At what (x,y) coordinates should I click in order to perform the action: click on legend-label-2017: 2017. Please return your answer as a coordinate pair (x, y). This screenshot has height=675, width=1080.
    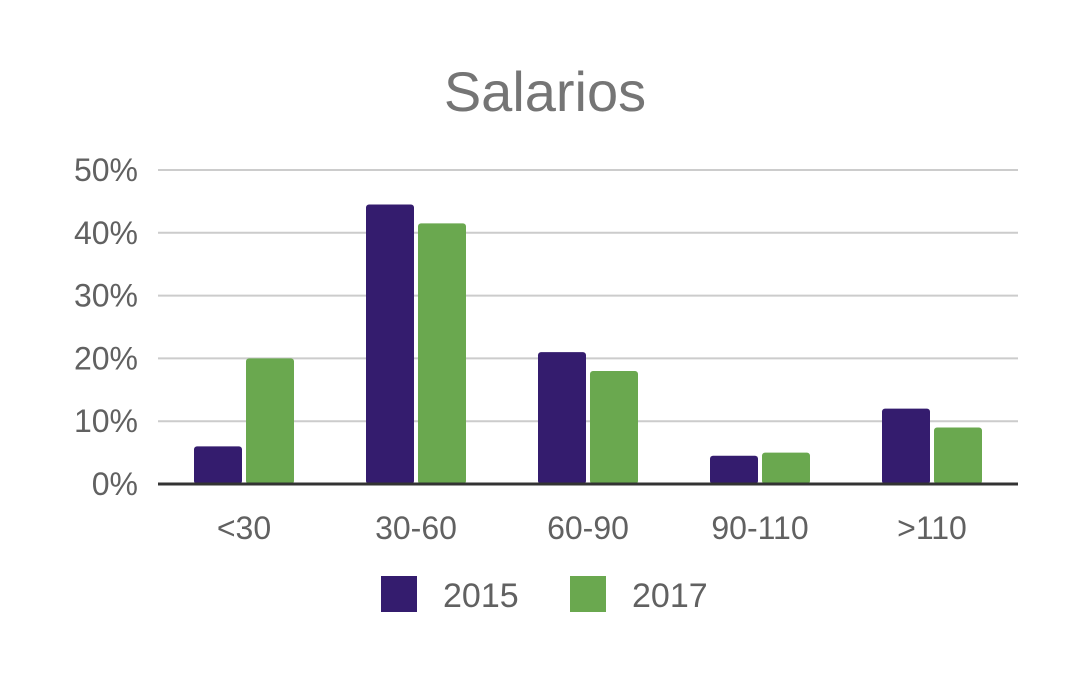
    Looking at the image, I should click on (670, 596).